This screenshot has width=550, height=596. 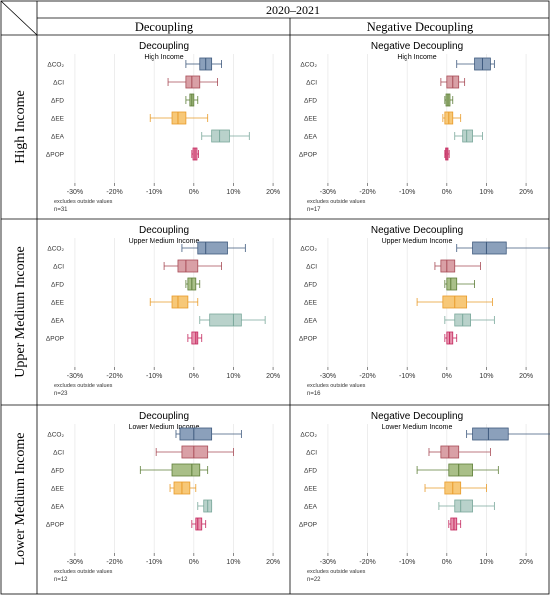 I want to click on sample-size: n=31, so click(x=61, y=210).